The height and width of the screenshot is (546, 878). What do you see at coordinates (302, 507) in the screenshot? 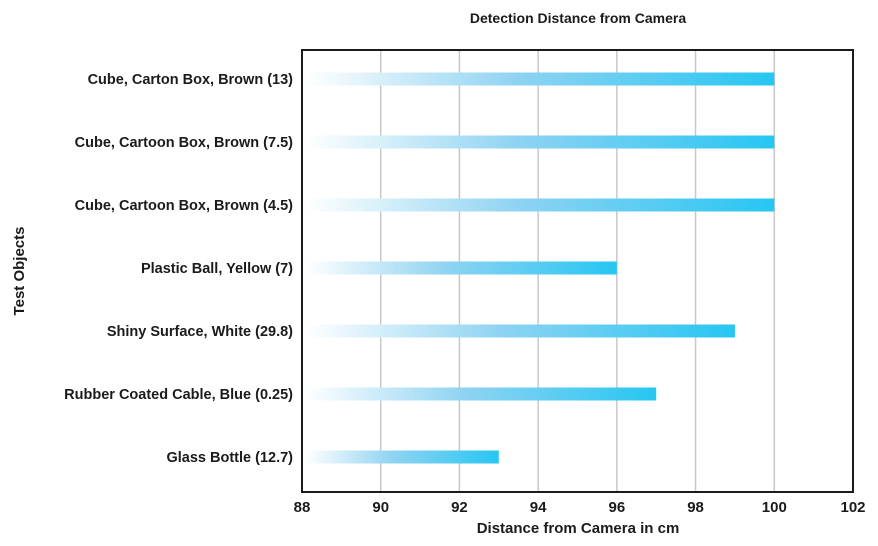
I see `x-tick-label: 88` at bounding box center [302, 507].